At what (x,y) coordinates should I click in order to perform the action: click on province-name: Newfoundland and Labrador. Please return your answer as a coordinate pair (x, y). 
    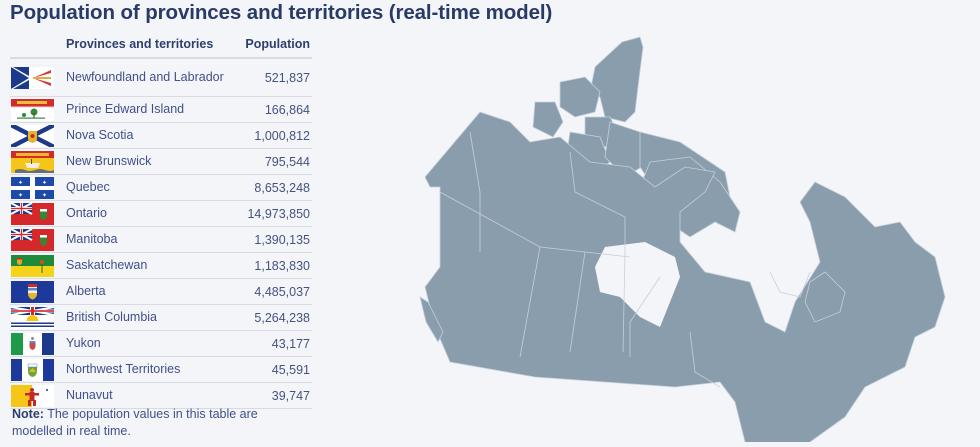
    Looking at the image, I should click on (153, 77).